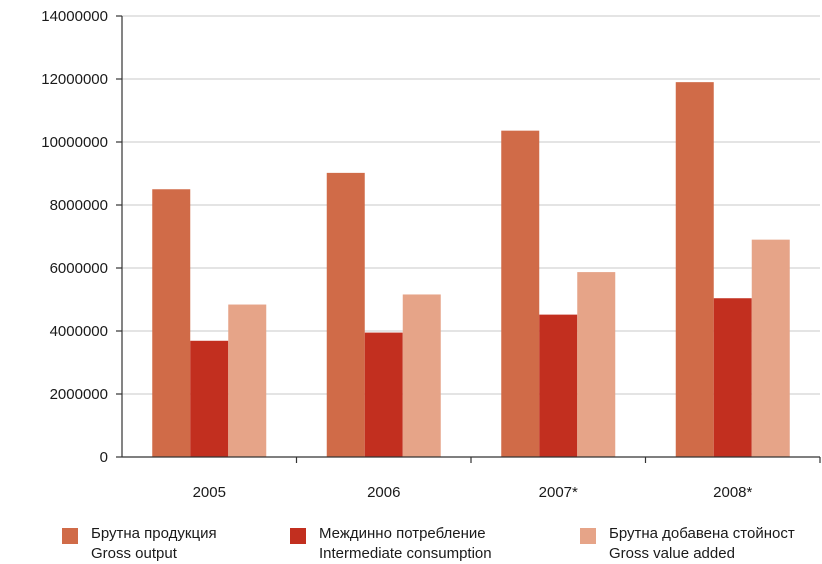  I want to click on y-tick-label: 0, so click(104, 457).